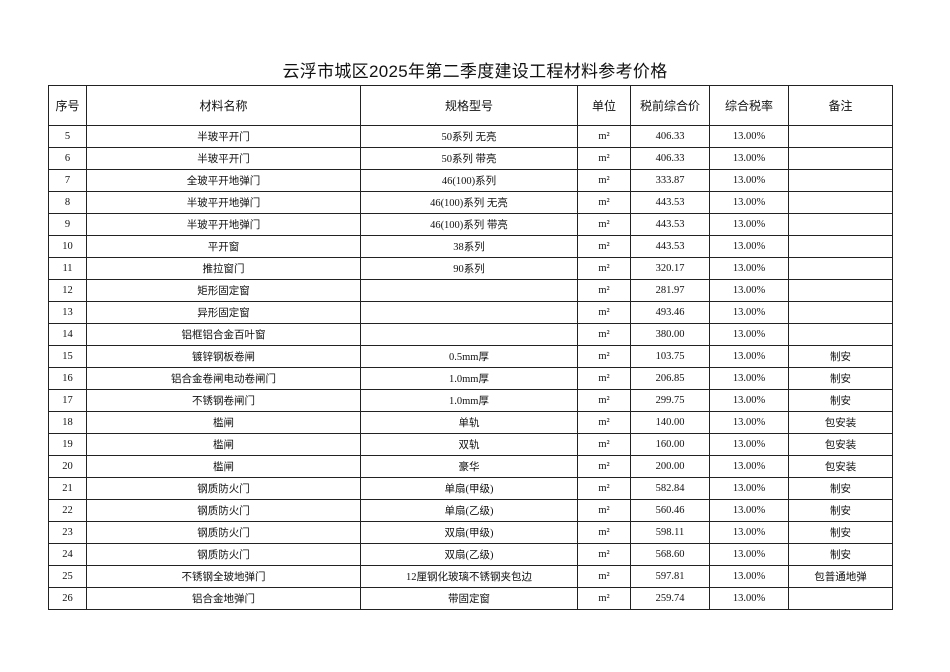 The height and width of the screenshot is (672, 950). Describe the element at coordinates (670, 444) in the screenshot. I see `cell-price: 160.00` at that location.